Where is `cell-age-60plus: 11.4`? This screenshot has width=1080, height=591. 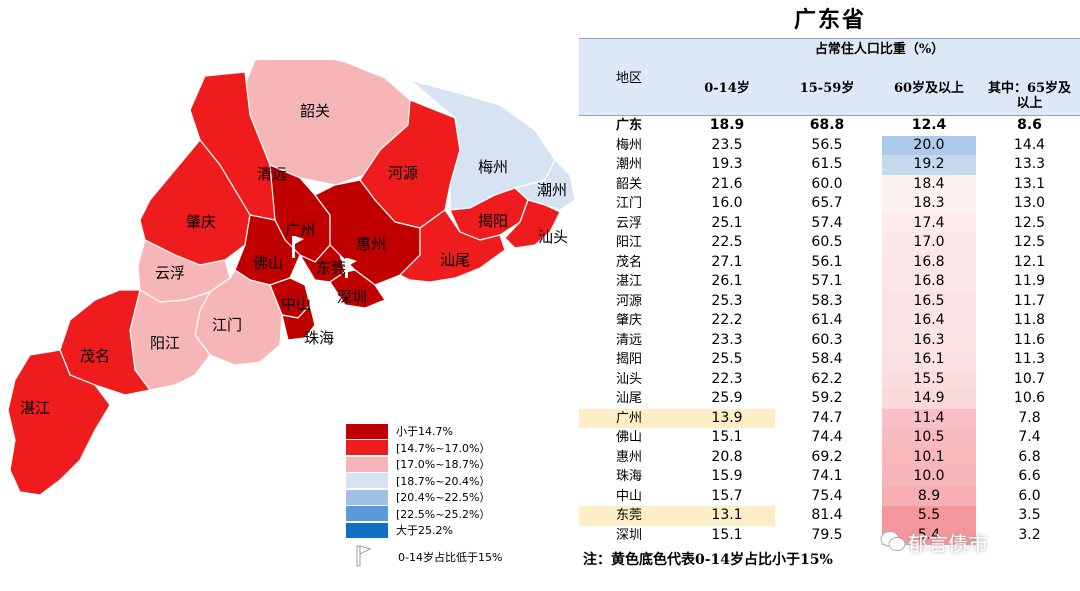
cell-age-60plus: 11.4 is located at coordinates (929, 418).